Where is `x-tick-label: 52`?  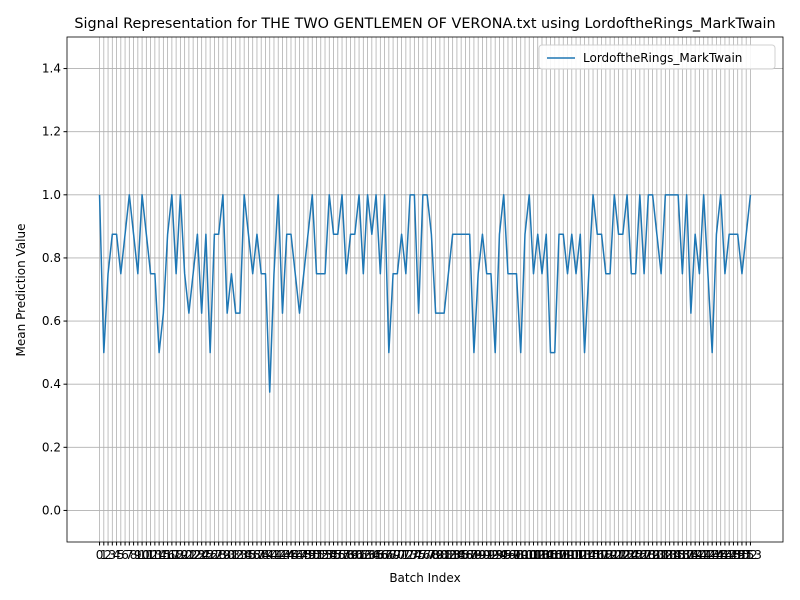 x-tick-label: 52 is located at coordinates (320, 555).